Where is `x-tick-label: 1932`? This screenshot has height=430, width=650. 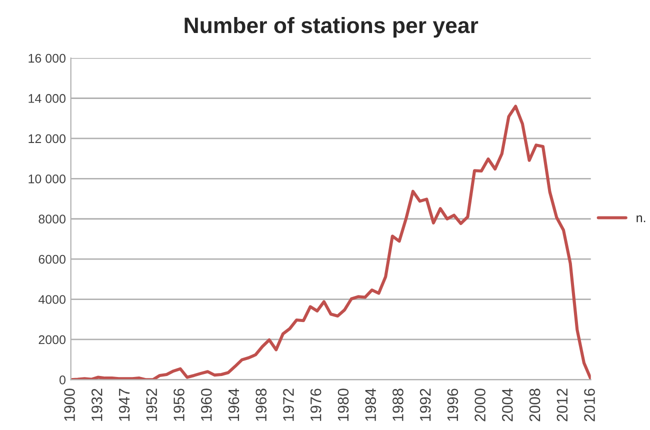 x-tick-label: 1932 is located at coordinates (97, 404).